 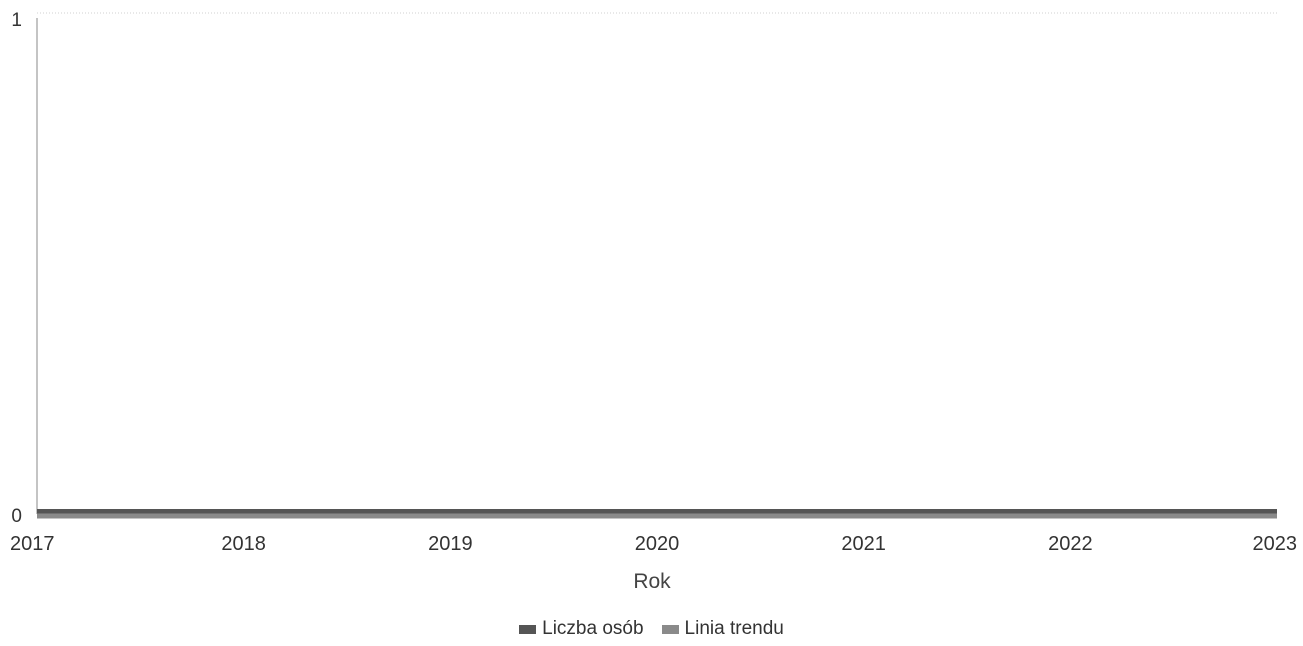 I want to click on x-tick-label: 2020, so click(x=657, y=544).